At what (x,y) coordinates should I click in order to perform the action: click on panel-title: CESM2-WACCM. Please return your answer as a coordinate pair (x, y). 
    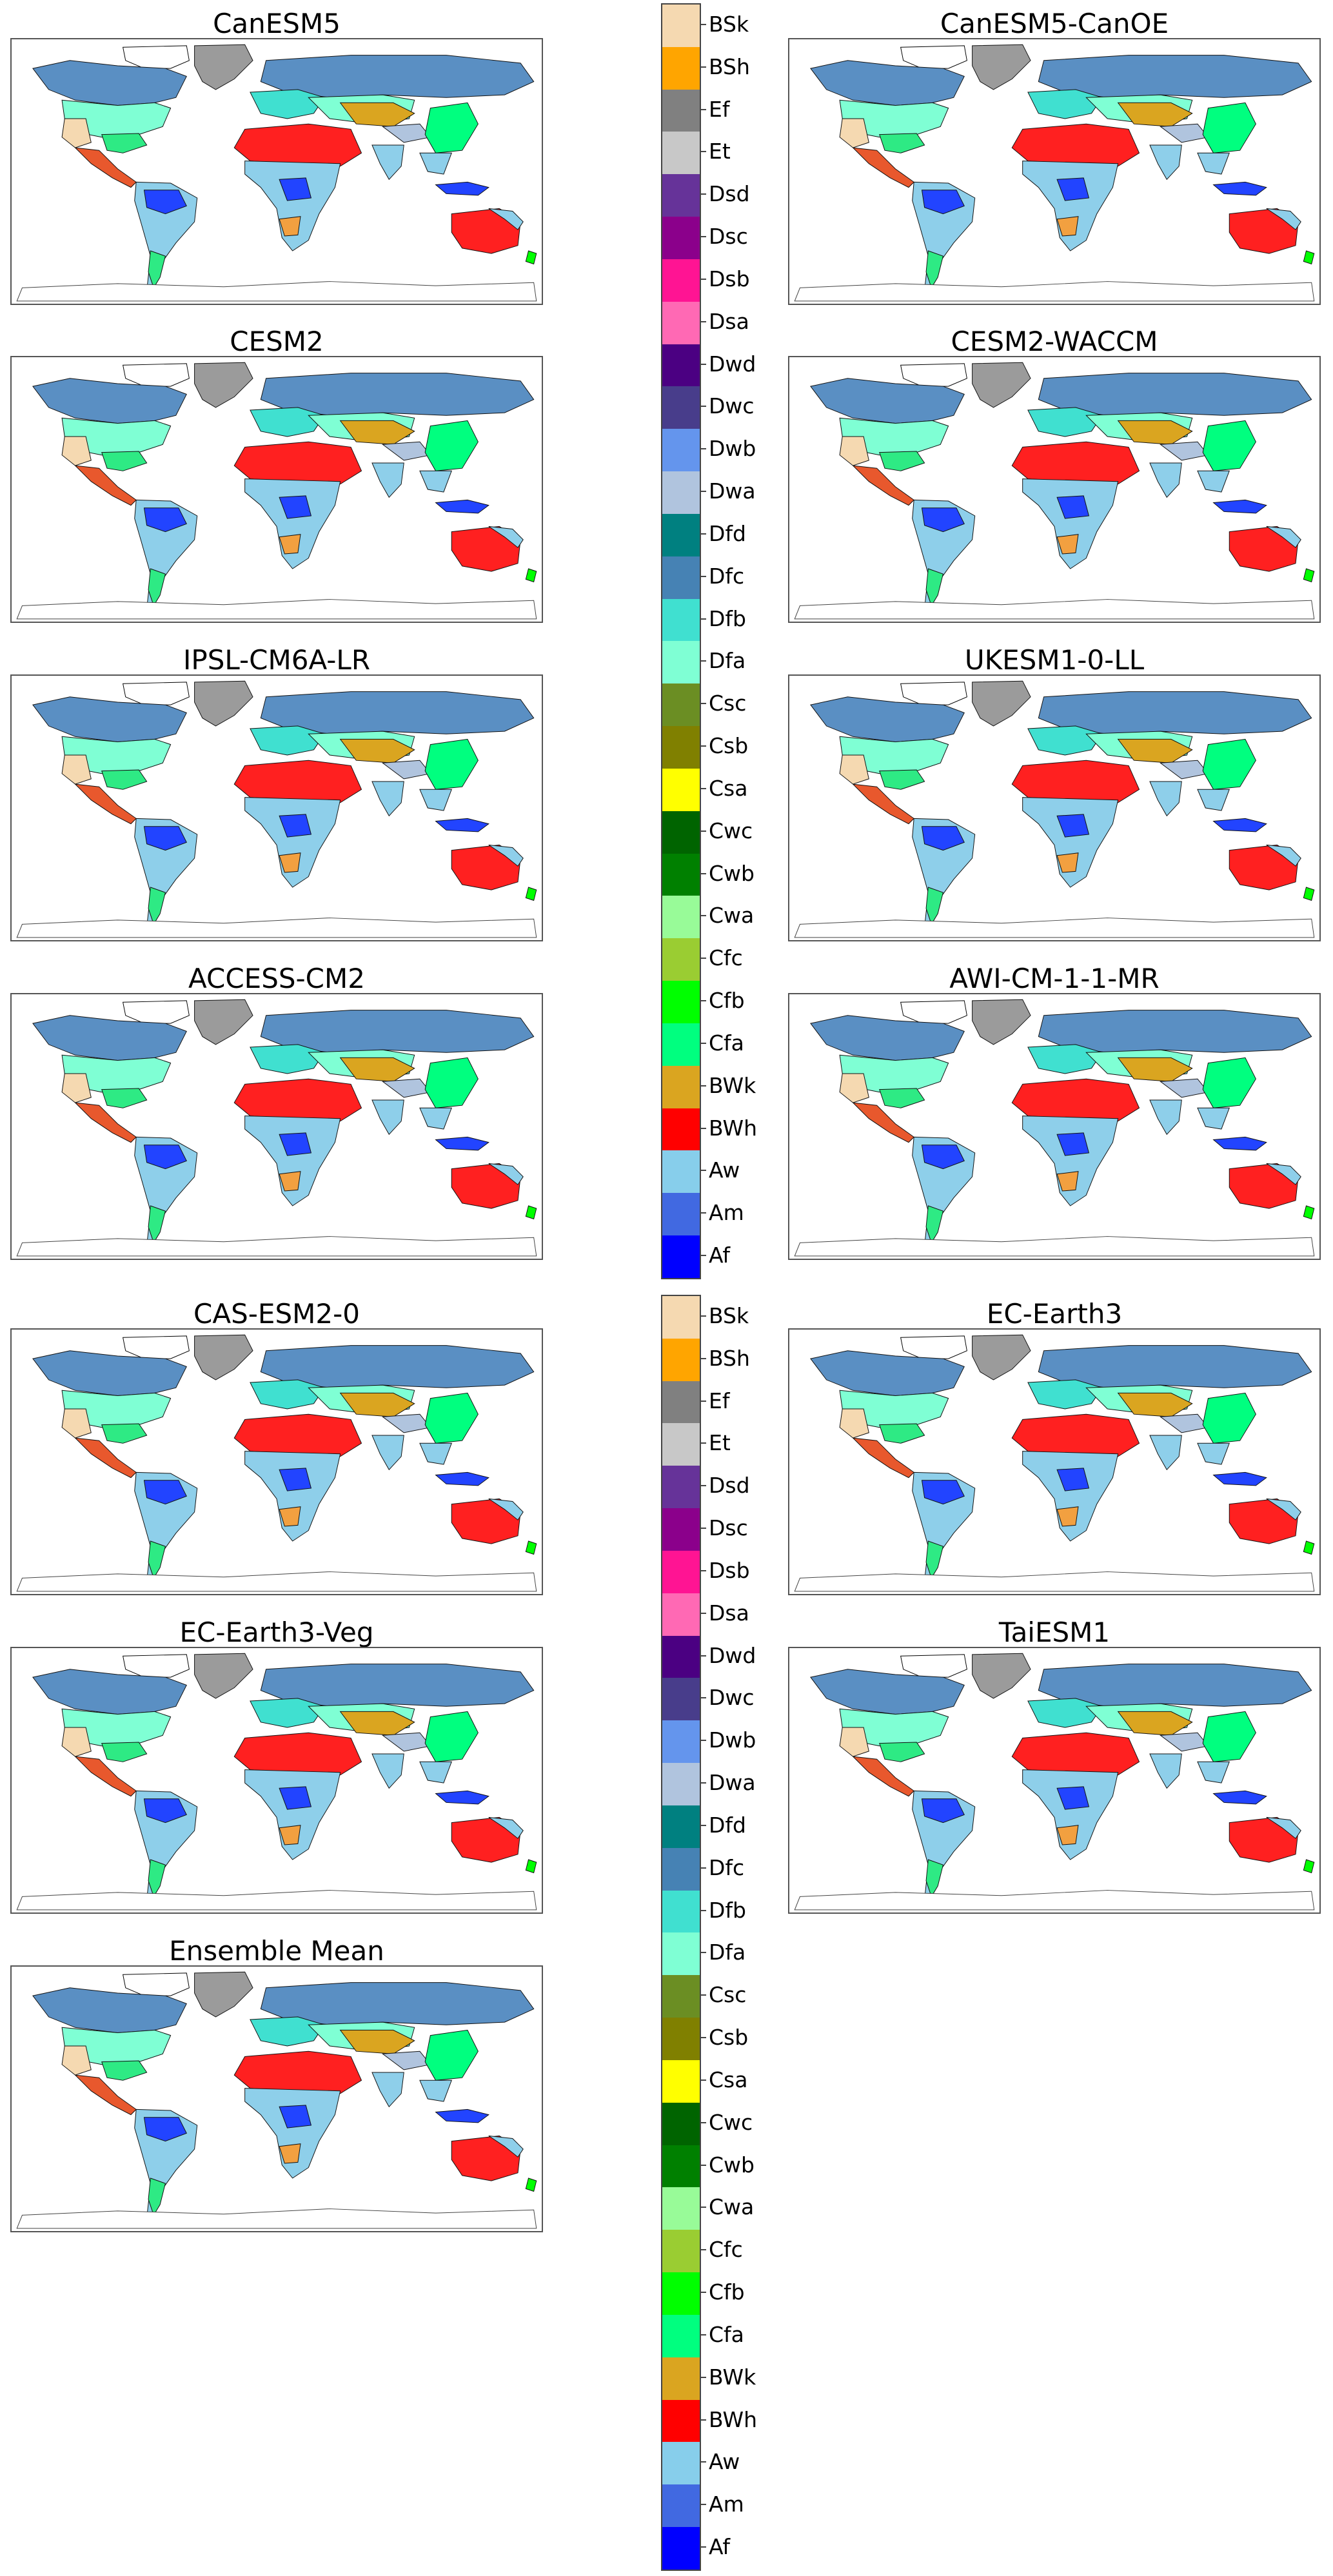
    Looking at the image, I should click on (1054, 341).